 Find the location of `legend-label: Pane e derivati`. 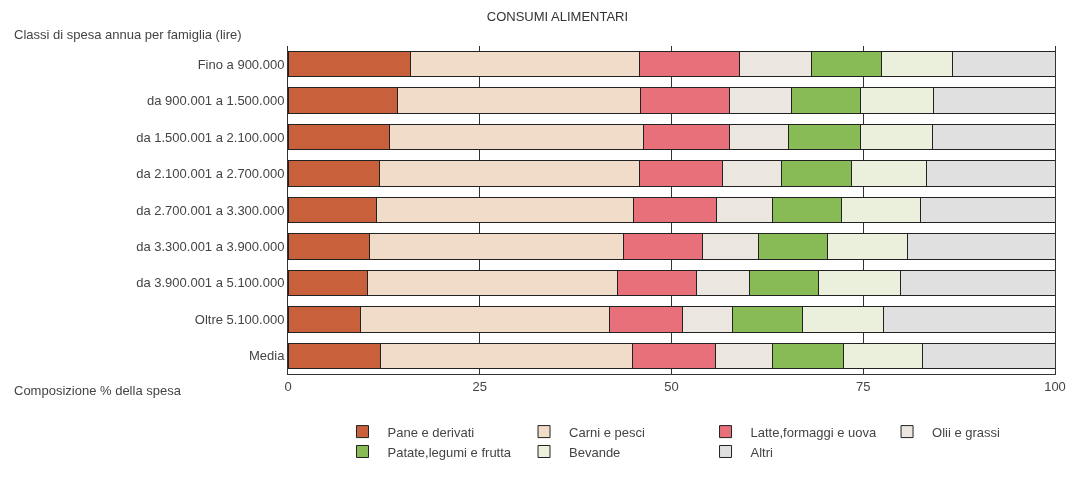

legend-label: Pane e derivati is located at coordinates (431, 432).